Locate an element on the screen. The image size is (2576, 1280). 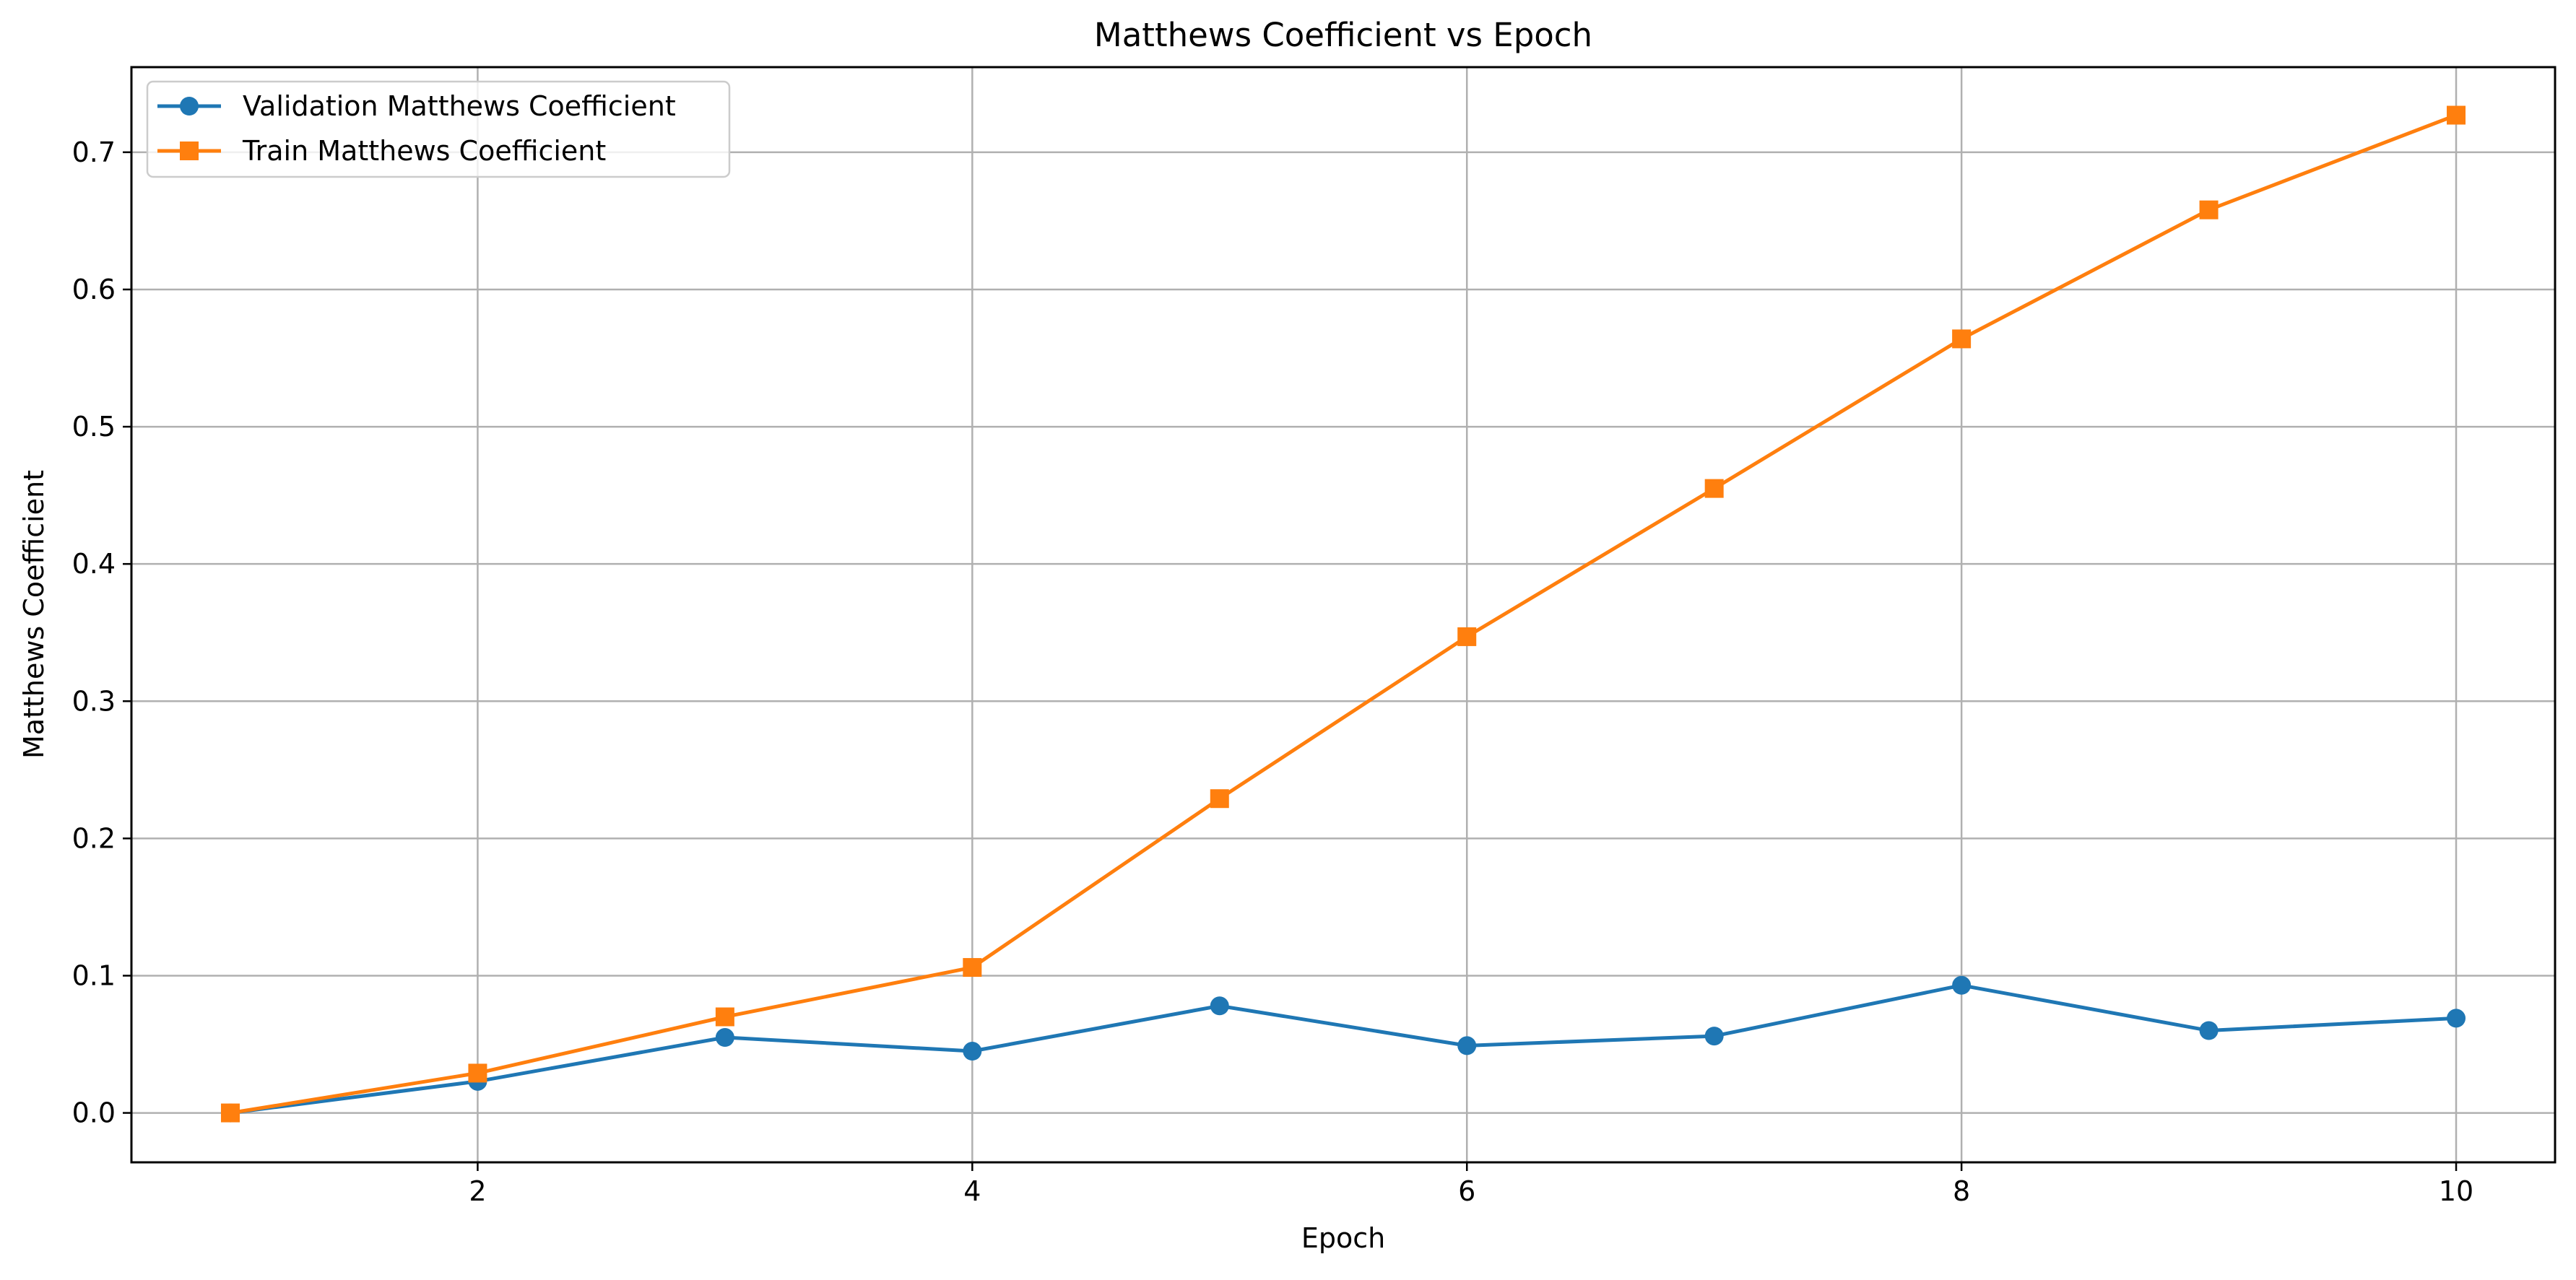
legend-box is located at coordinates (438, 129).